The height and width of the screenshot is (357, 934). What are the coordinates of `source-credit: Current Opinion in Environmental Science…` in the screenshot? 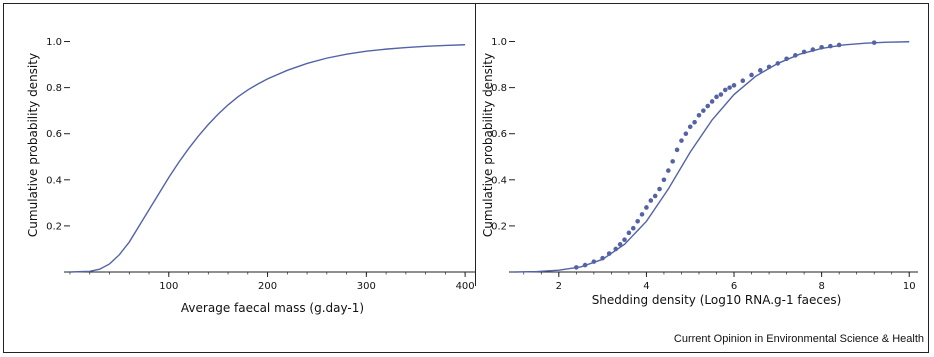 It's located at (798, 339).